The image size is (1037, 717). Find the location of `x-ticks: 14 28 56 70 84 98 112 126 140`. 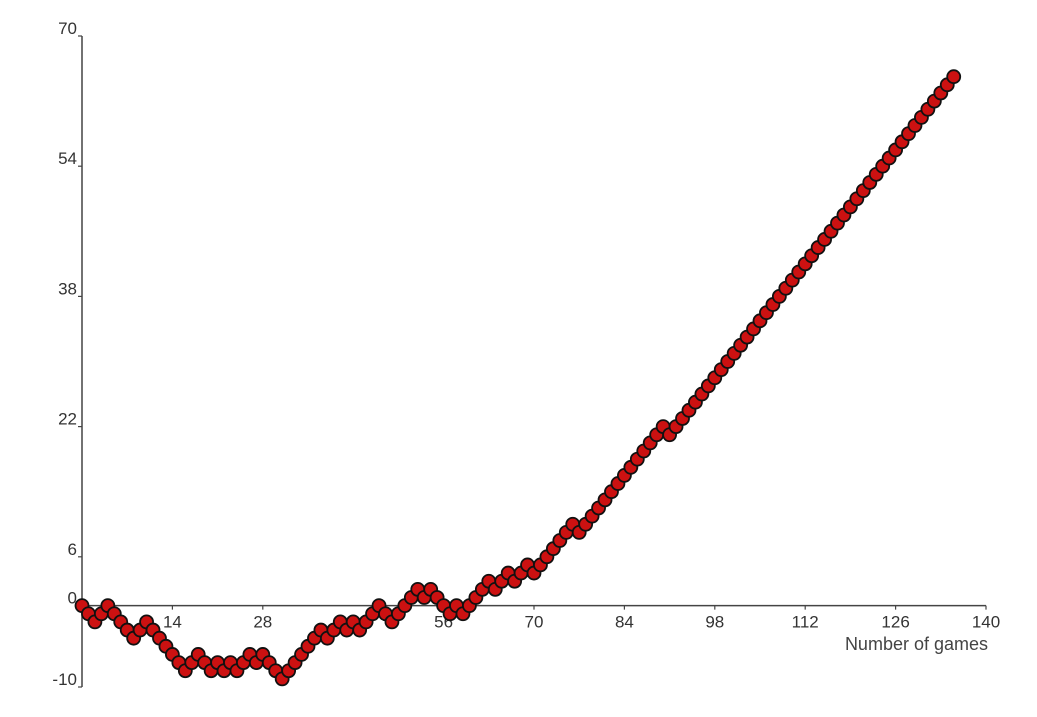

x-ticks: 14 28 56 70 84 98 112 126 140 is located at coordinates (581, 618).